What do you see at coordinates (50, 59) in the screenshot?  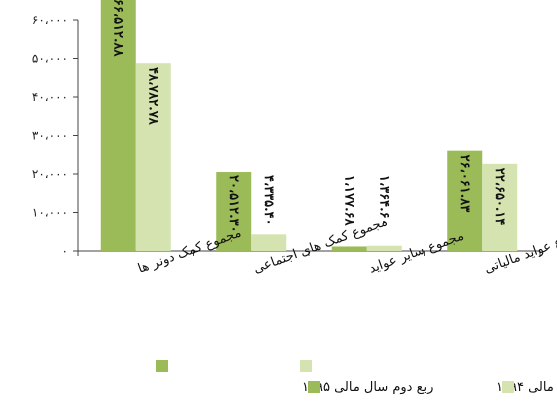 I see `y-tick-label: ۵۰،۰۰۰` at bounding box center [50, 59].